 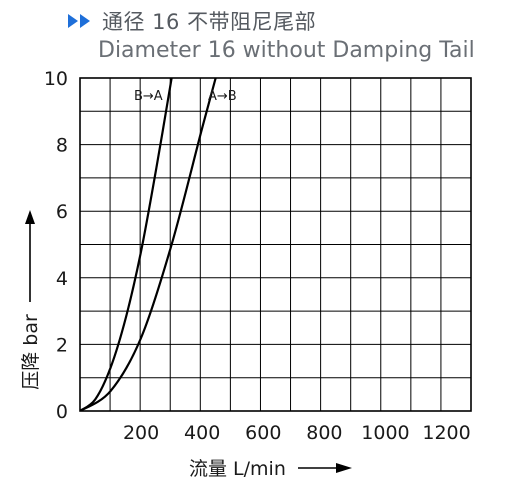 What do you see at coordinates (286, 50) in the screenshot?
I see `chart-title-english: Diameter 16 without Damping Tail` at bounding box center [286, 50].